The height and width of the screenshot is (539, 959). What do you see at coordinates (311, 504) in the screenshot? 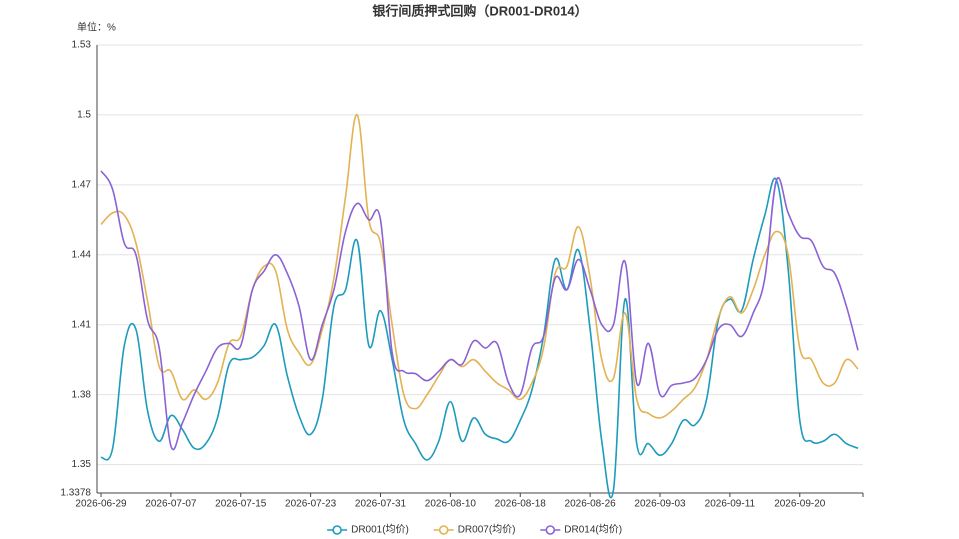
I see `x-tick-label: 2026-07-23` at bounding box center [311, 504].